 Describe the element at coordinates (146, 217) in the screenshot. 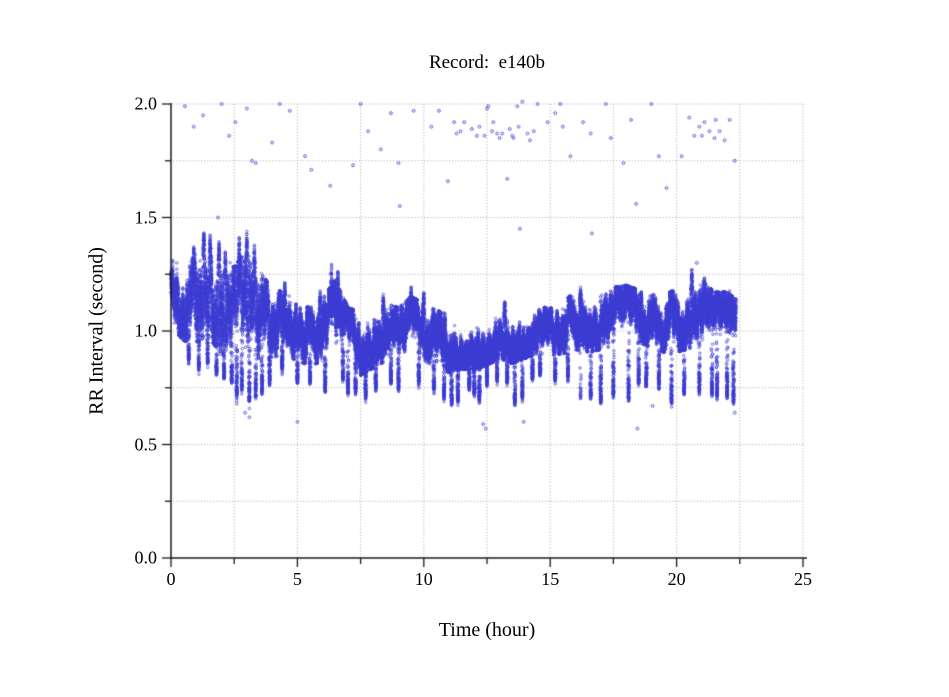

I see `y-tick-label: 1.5` at that location.